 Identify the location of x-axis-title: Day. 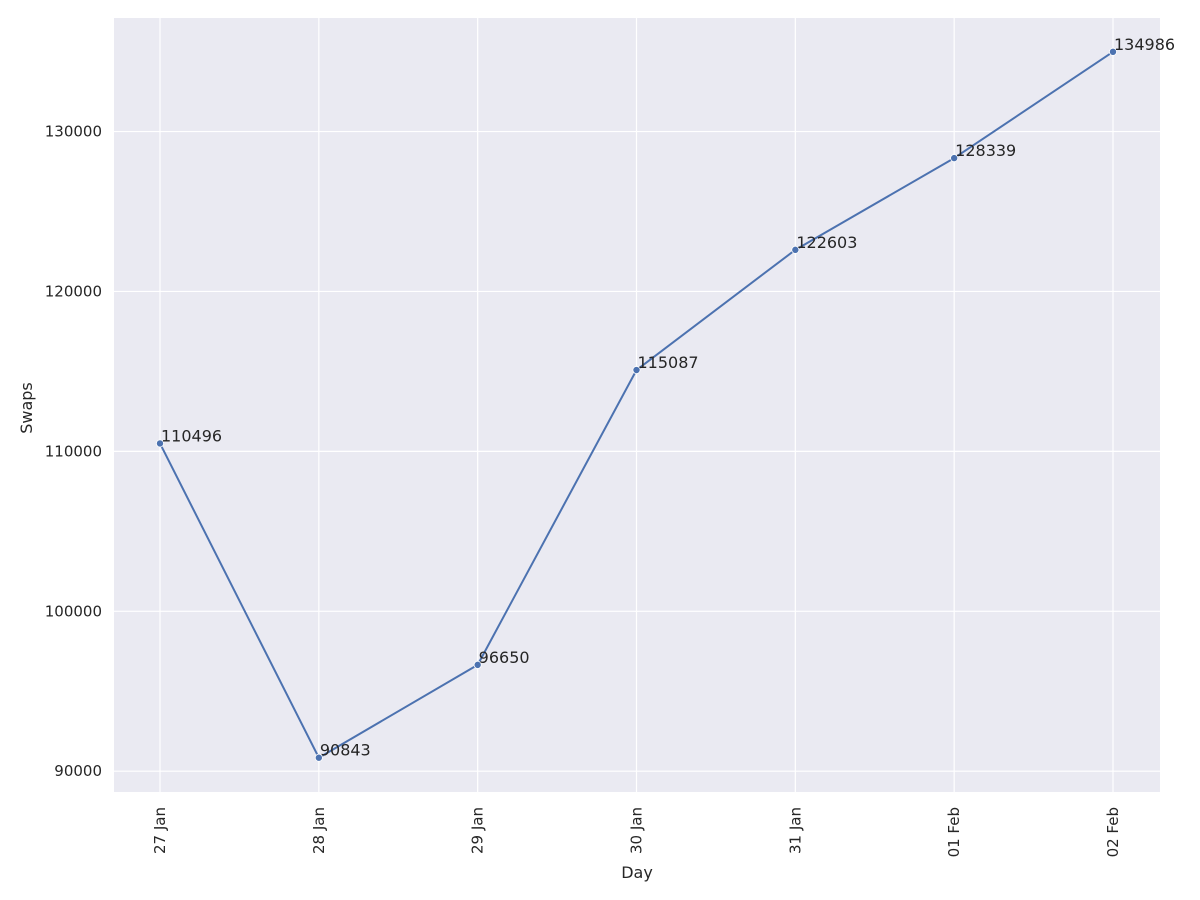
(637, 872).